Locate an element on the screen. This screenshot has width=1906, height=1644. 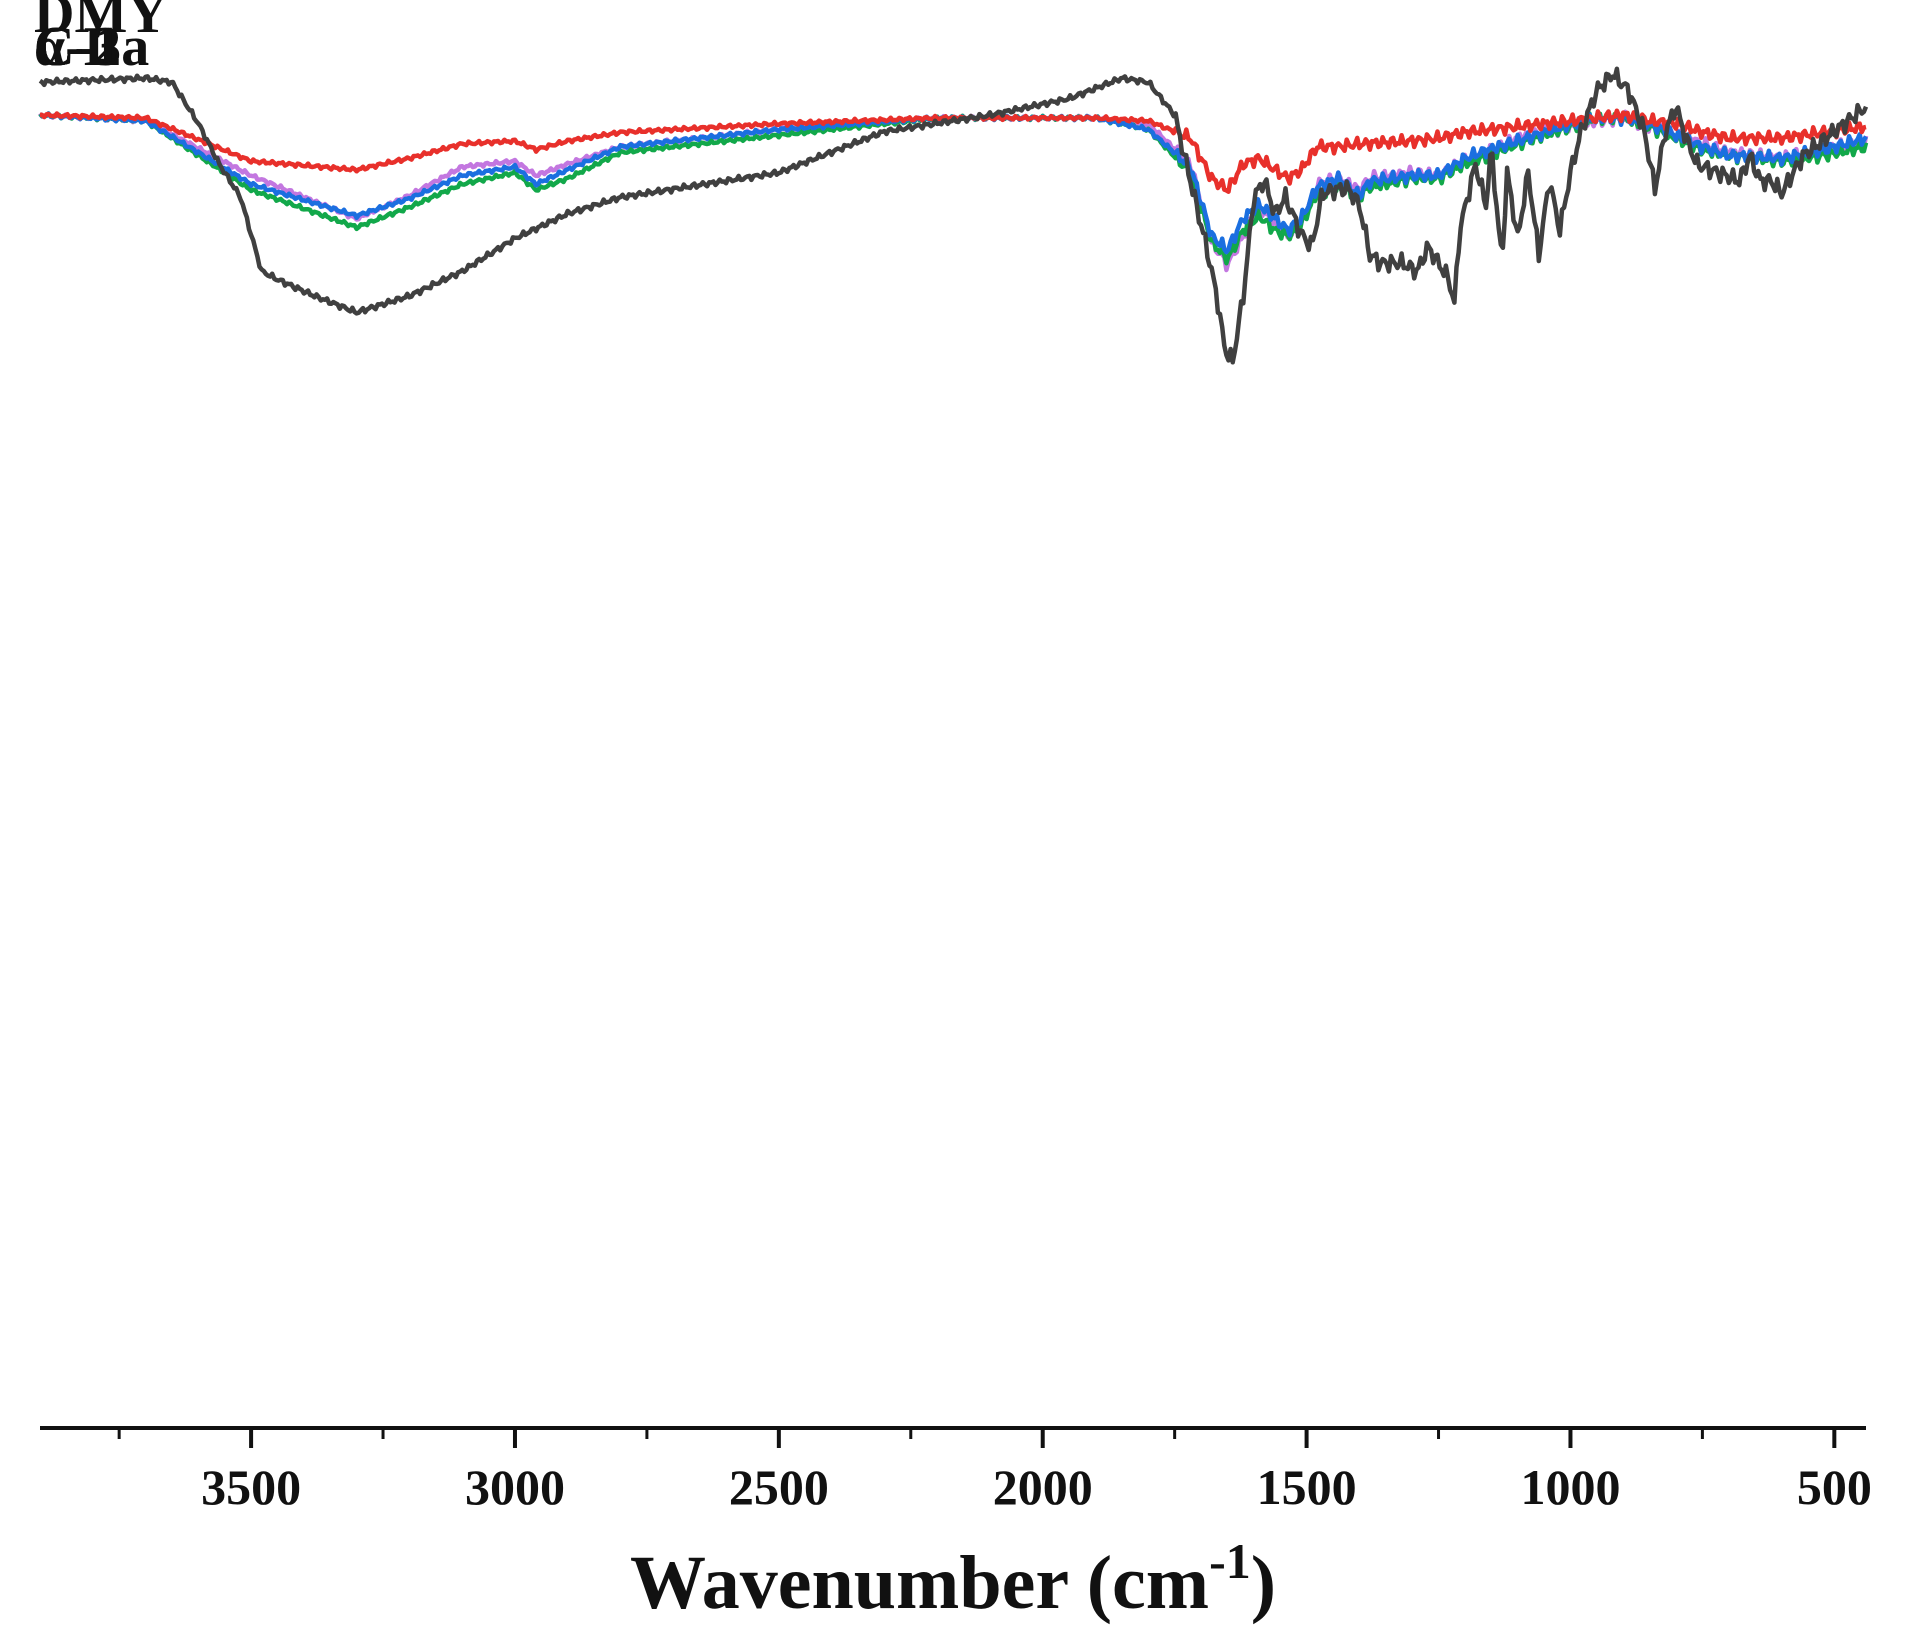
series-label-la: α-La is located at coordinates (91, 47).